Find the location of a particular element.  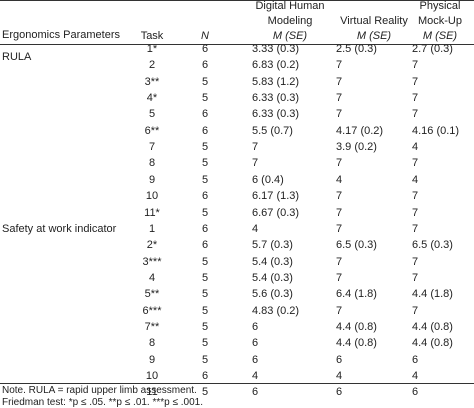

score-cell: 6.4 (1.8) is located at coordinates (356, 294).